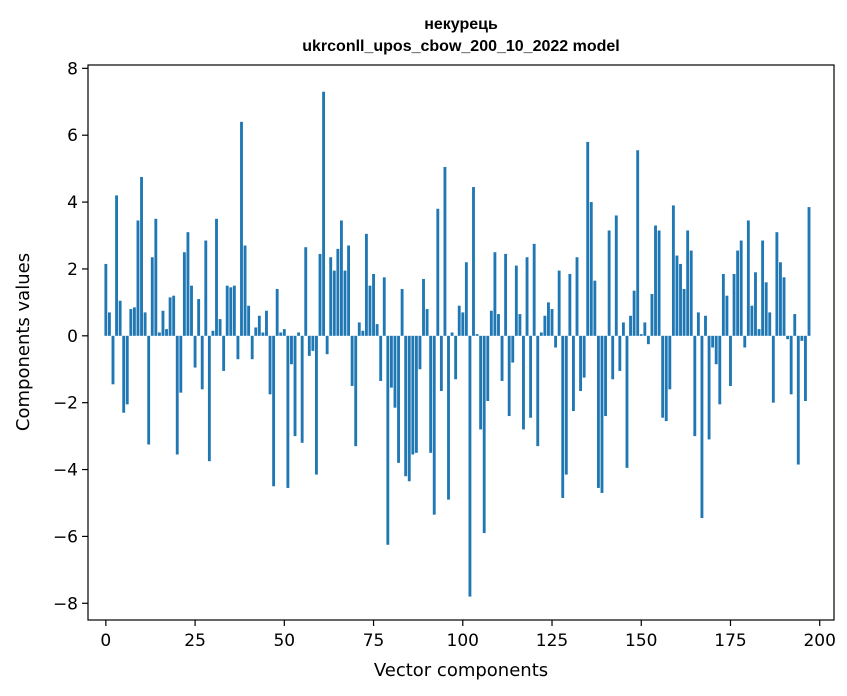  Describe the element at coordinates (72, 203) in the screenshot. I see `y-tick-label-4: 4` at that location.